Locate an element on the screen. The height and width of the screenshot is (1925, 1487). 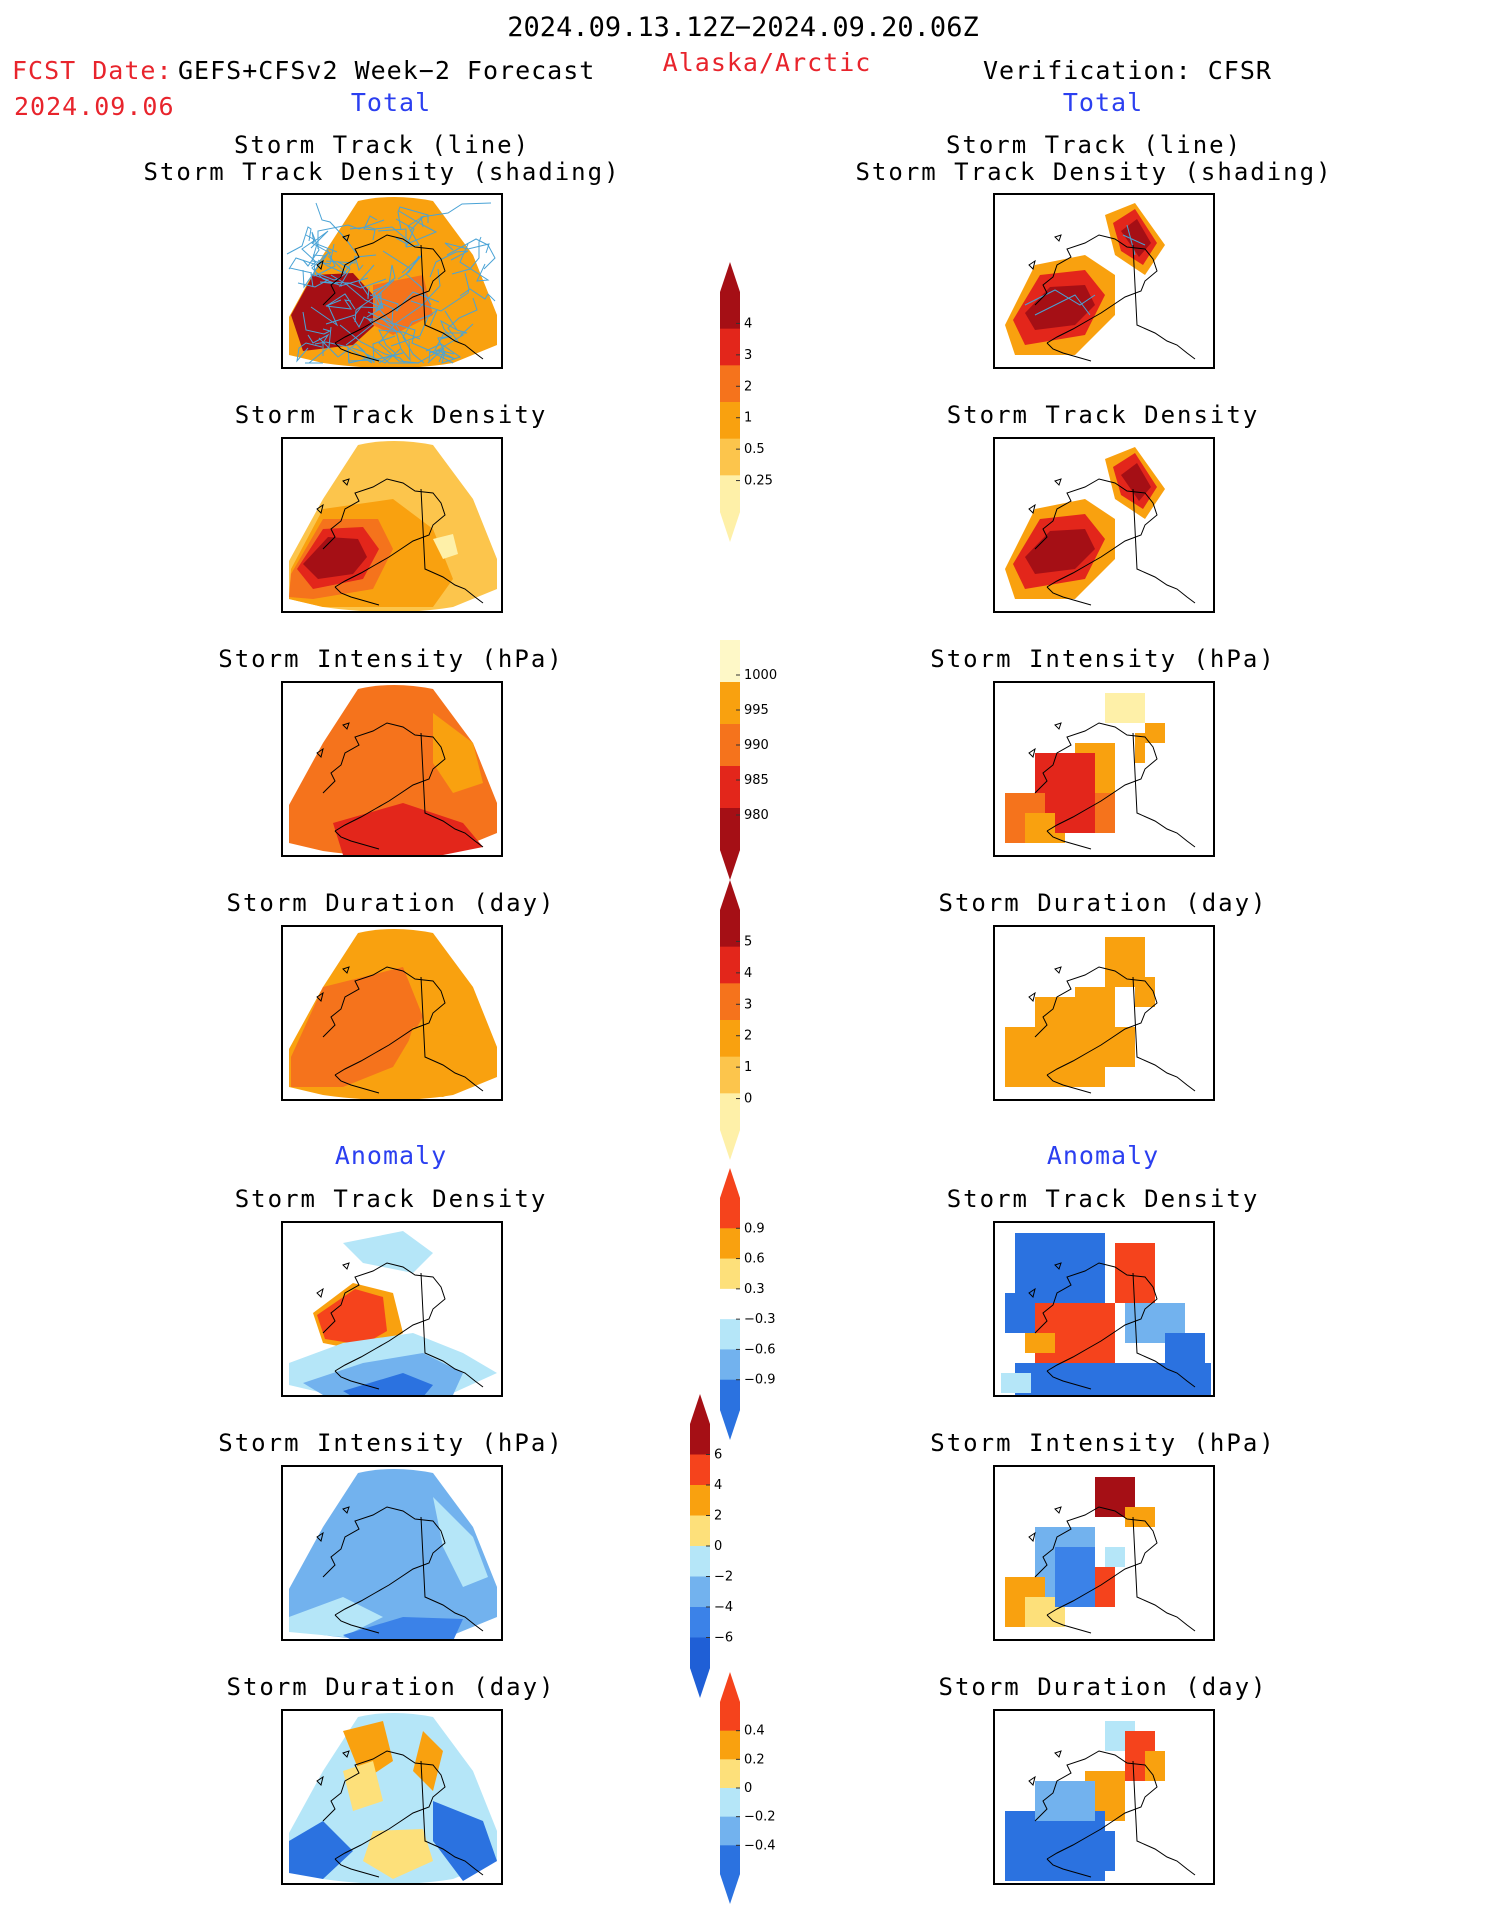
colorbar-plot: 1000 995 990 985 980 is located at coordinates (748, 760).